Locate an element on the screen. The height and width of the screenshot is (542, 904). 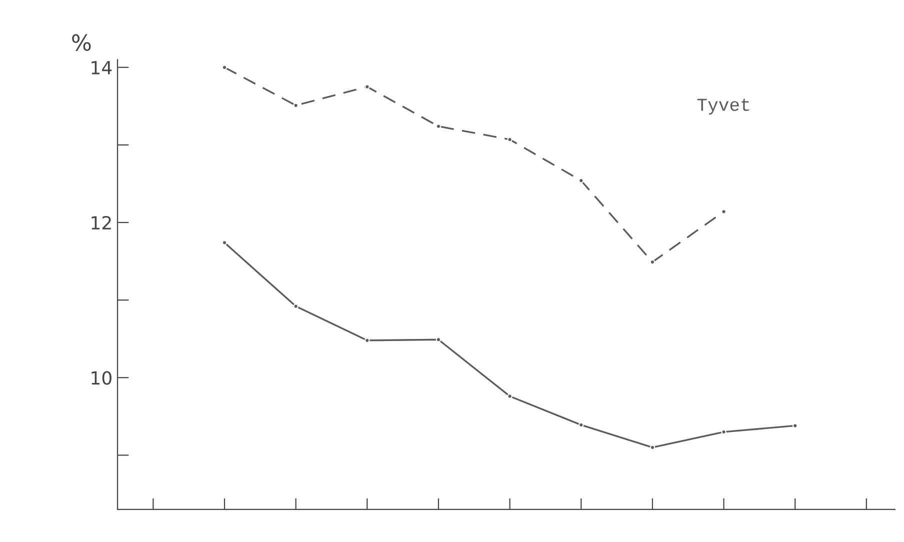
y-tick-label: 14 is located at coordinates (102, 67).